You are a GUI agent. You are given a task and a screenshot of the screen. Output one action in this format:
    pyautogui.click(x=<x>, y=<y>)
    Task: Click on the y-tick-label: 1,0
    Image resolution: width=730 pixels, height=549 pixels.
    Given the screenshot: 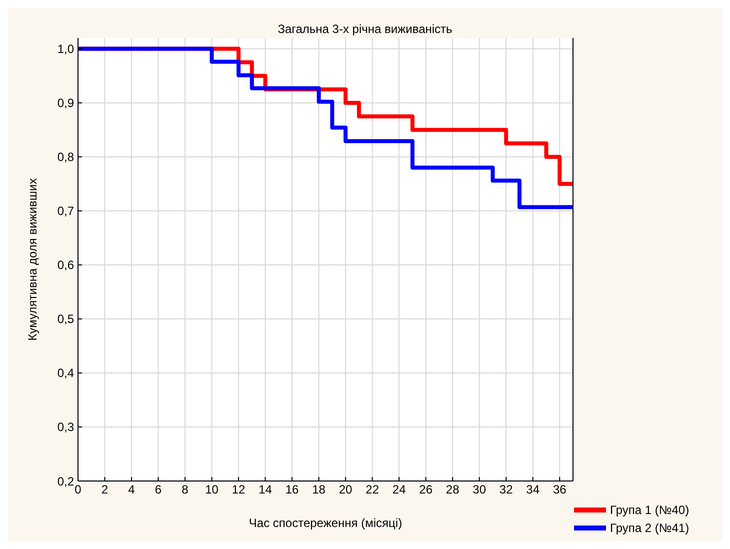 What is the action you would take?
    pyautogui.click(x=65, y=49)
    